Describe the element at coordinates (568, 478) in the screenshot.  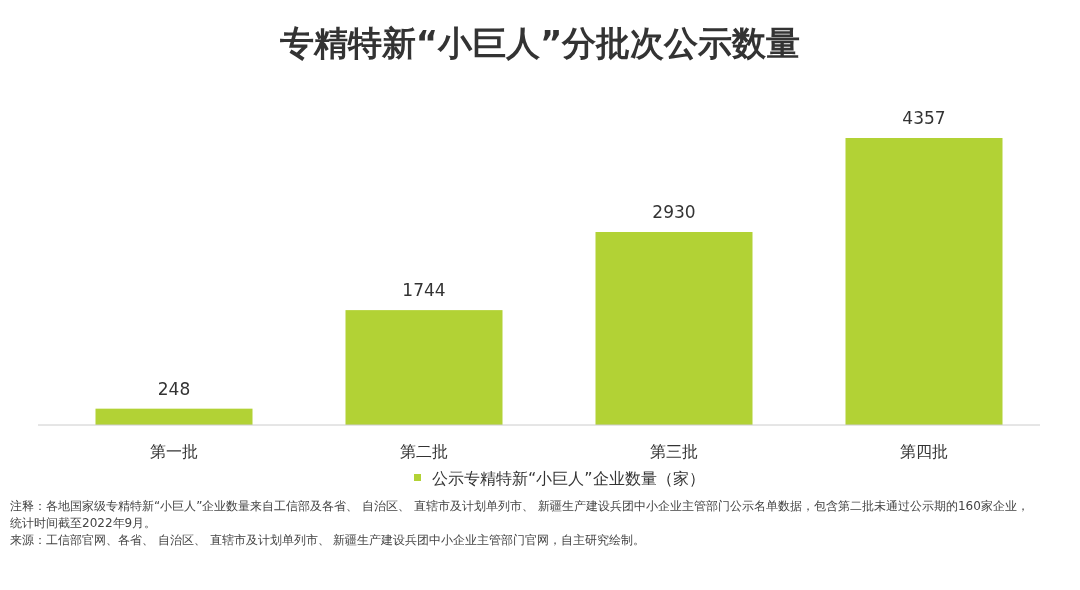
I see `legend-label: 公示专精特新“小巨人”企业数量（家）` at that location.